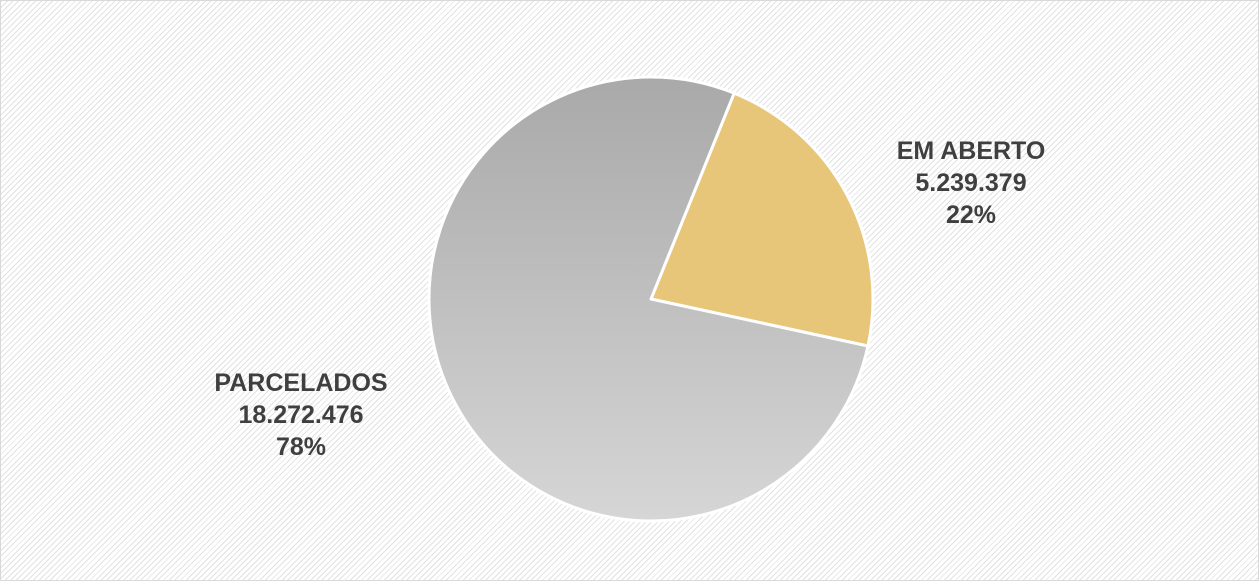 Image resolution: width=1259 pixels, height=582 pixels. I want to click on label-percent: 22%, so click(971, 215).